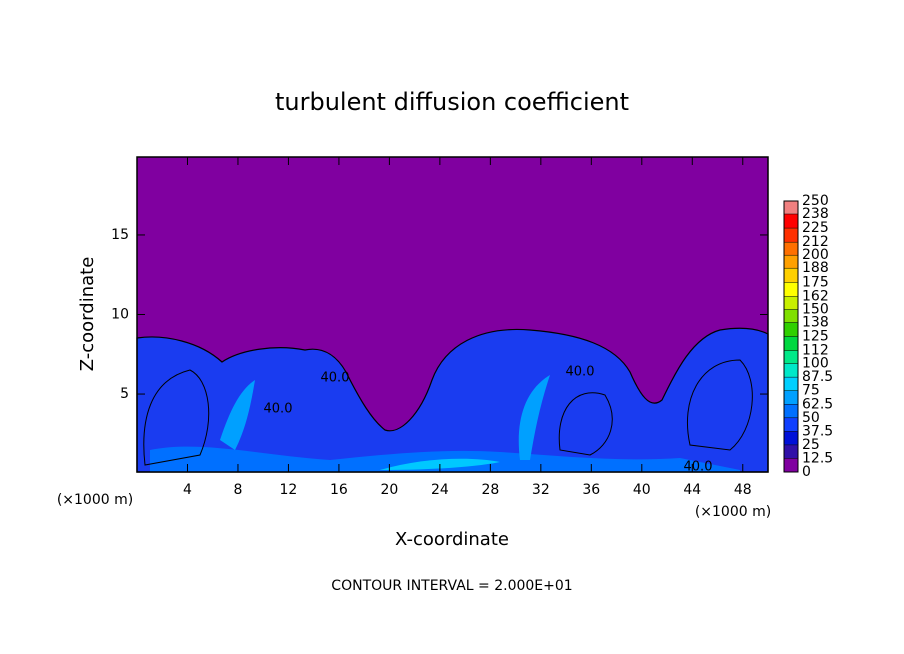 This screenshot has height=654, width=904. What do you see at coordinates (339, 490) in the screenshot?
I see `x-tick-label: 16` at bounding box center [339, 490].